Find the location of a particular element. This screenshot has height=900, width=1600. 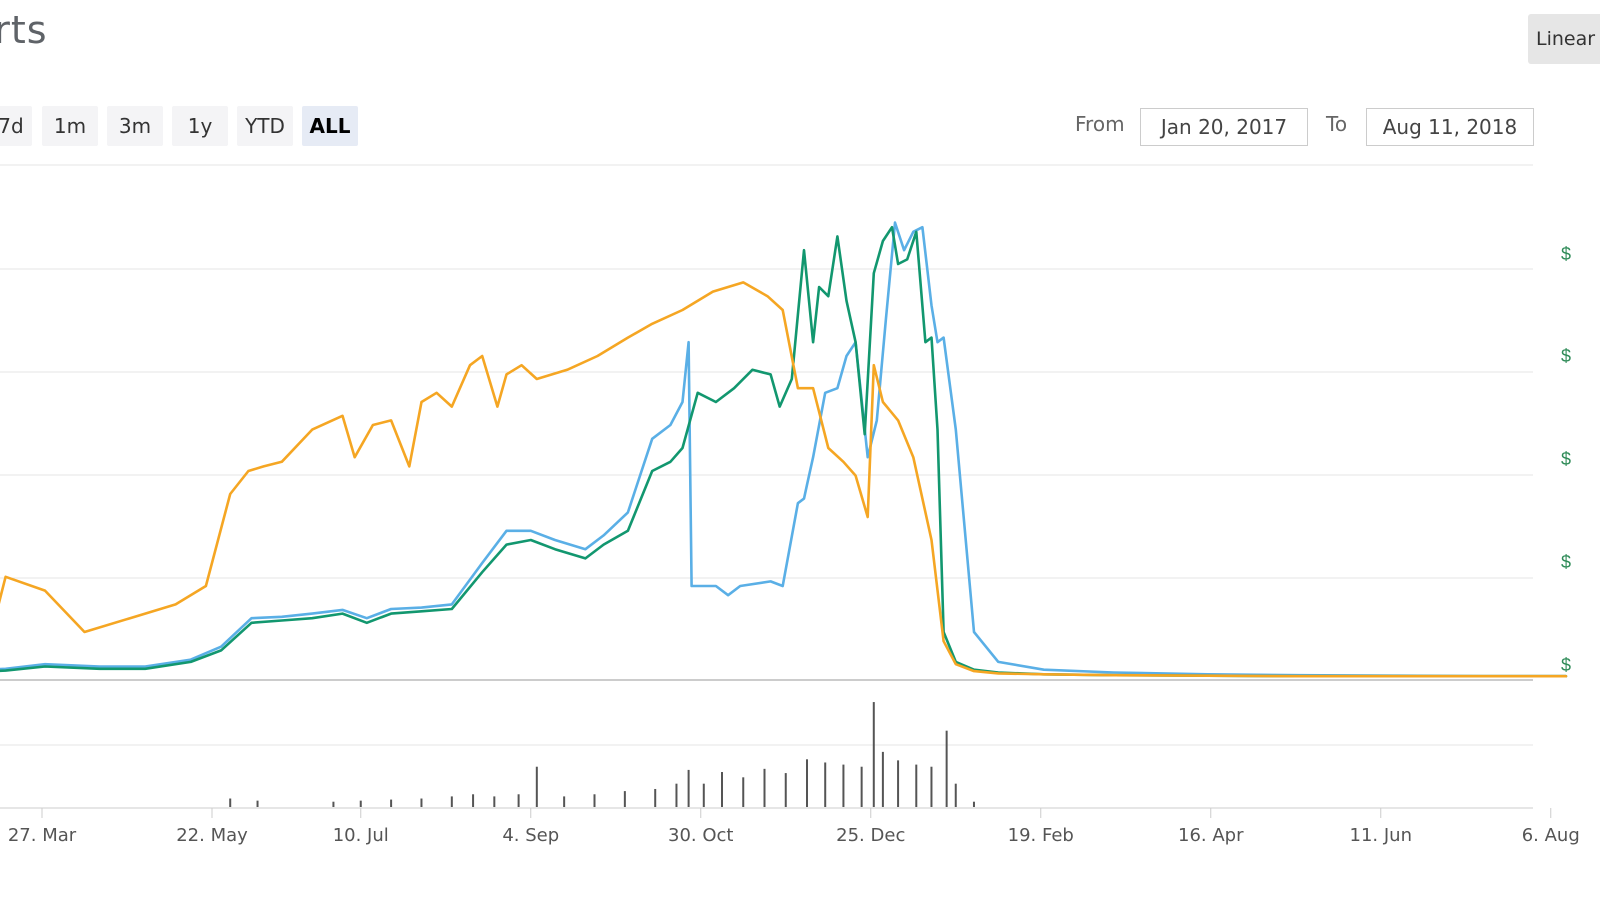

x-tick-label: 25. Dec is located at coordinates (870, 835).